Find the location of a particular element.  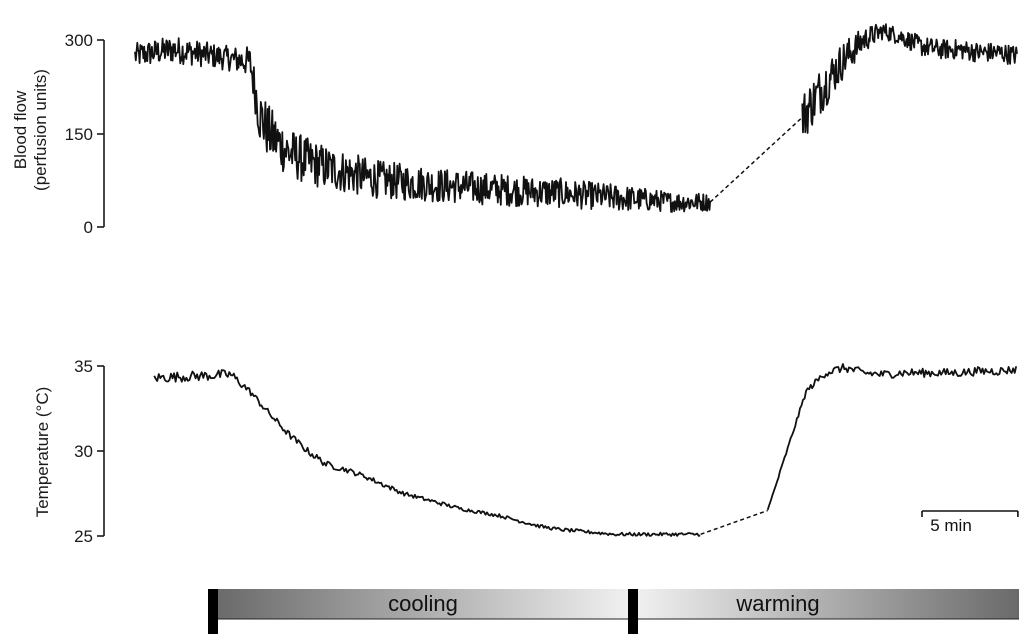

temperature-trace-after-gap is located at coordinates (892, 437).